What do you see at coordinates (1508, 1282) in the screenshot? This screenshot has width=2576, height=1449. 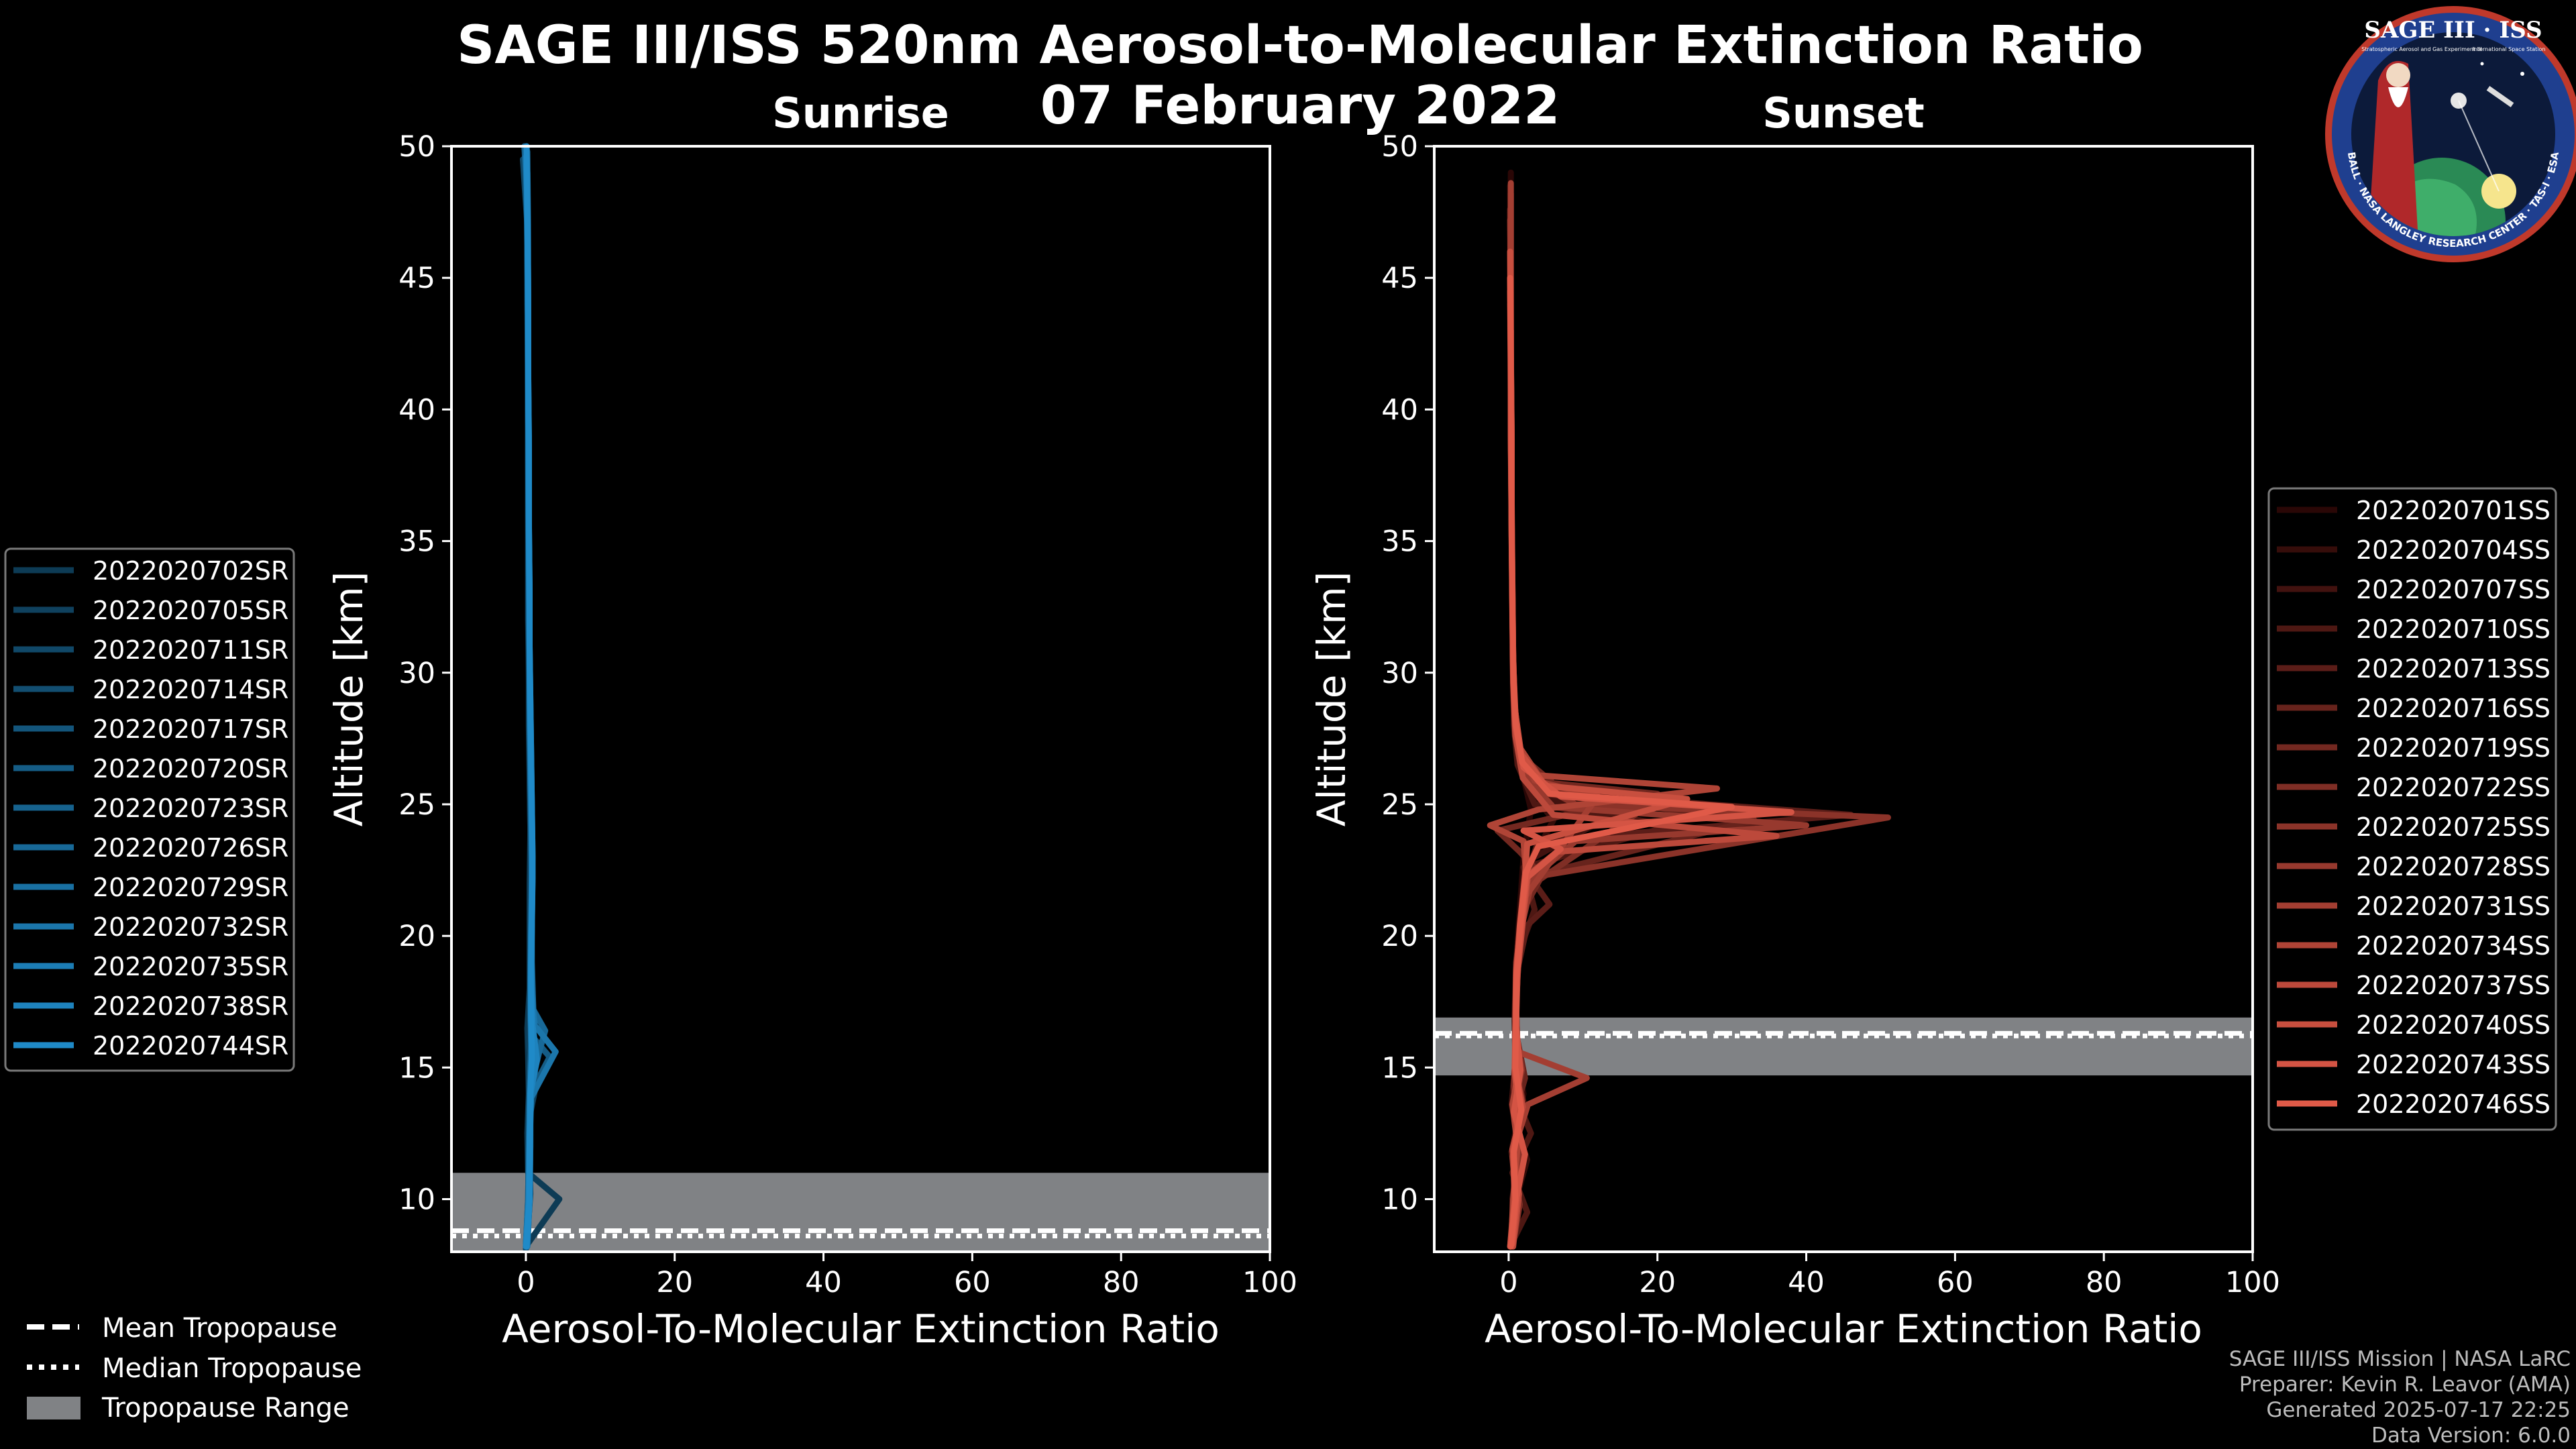 I see `sunset-x-tick-label: 0` at bounding box center [1508, 1282].